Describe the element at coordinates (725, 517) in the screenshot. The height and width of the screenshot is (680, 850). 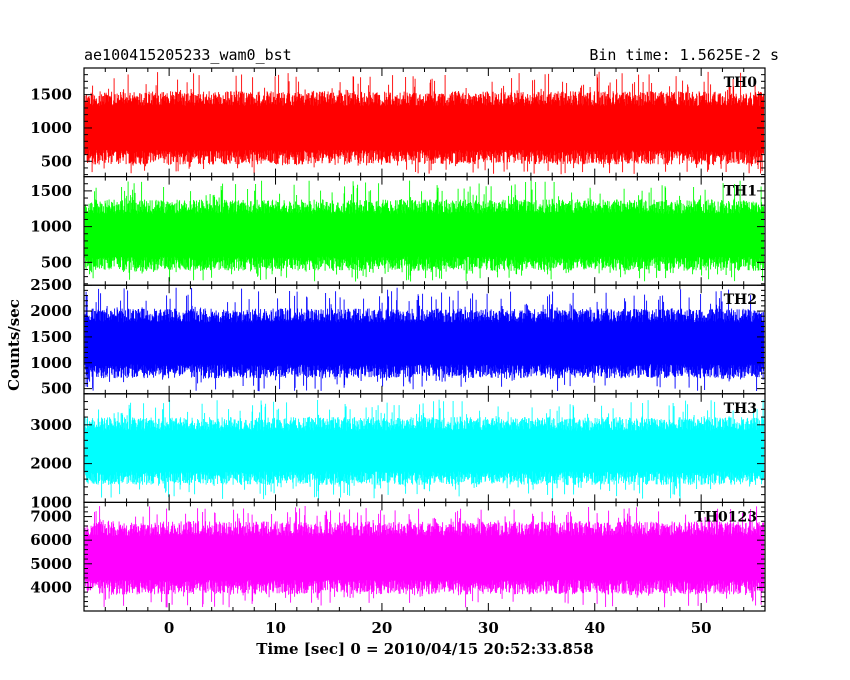
I see `panel-label-th0123: TH0123` at that location.